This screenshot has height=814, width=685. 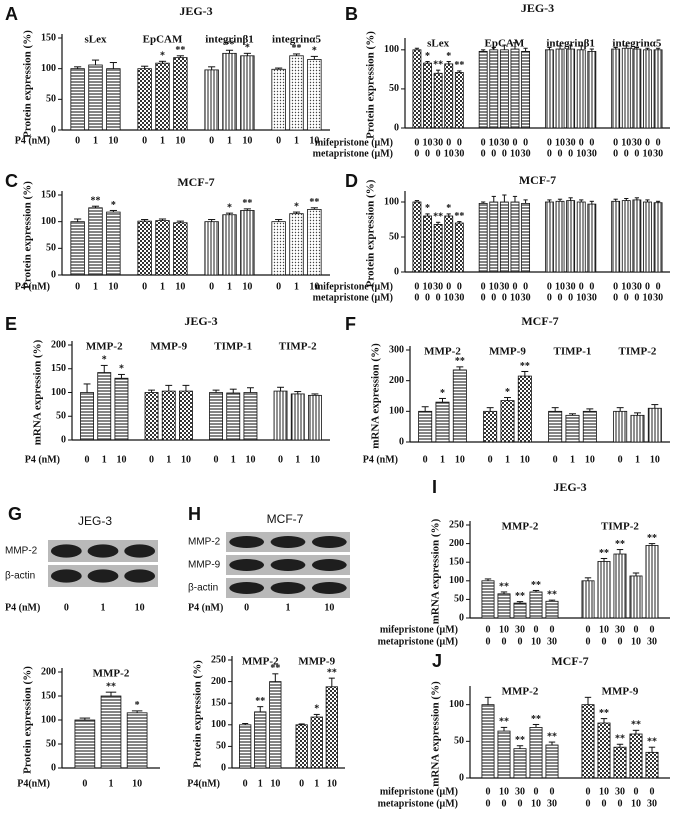 What do you see at coordinates (285, 519) in the screenshot?
I see `blot-title: MCF-7` at bounding box center [285, 519].